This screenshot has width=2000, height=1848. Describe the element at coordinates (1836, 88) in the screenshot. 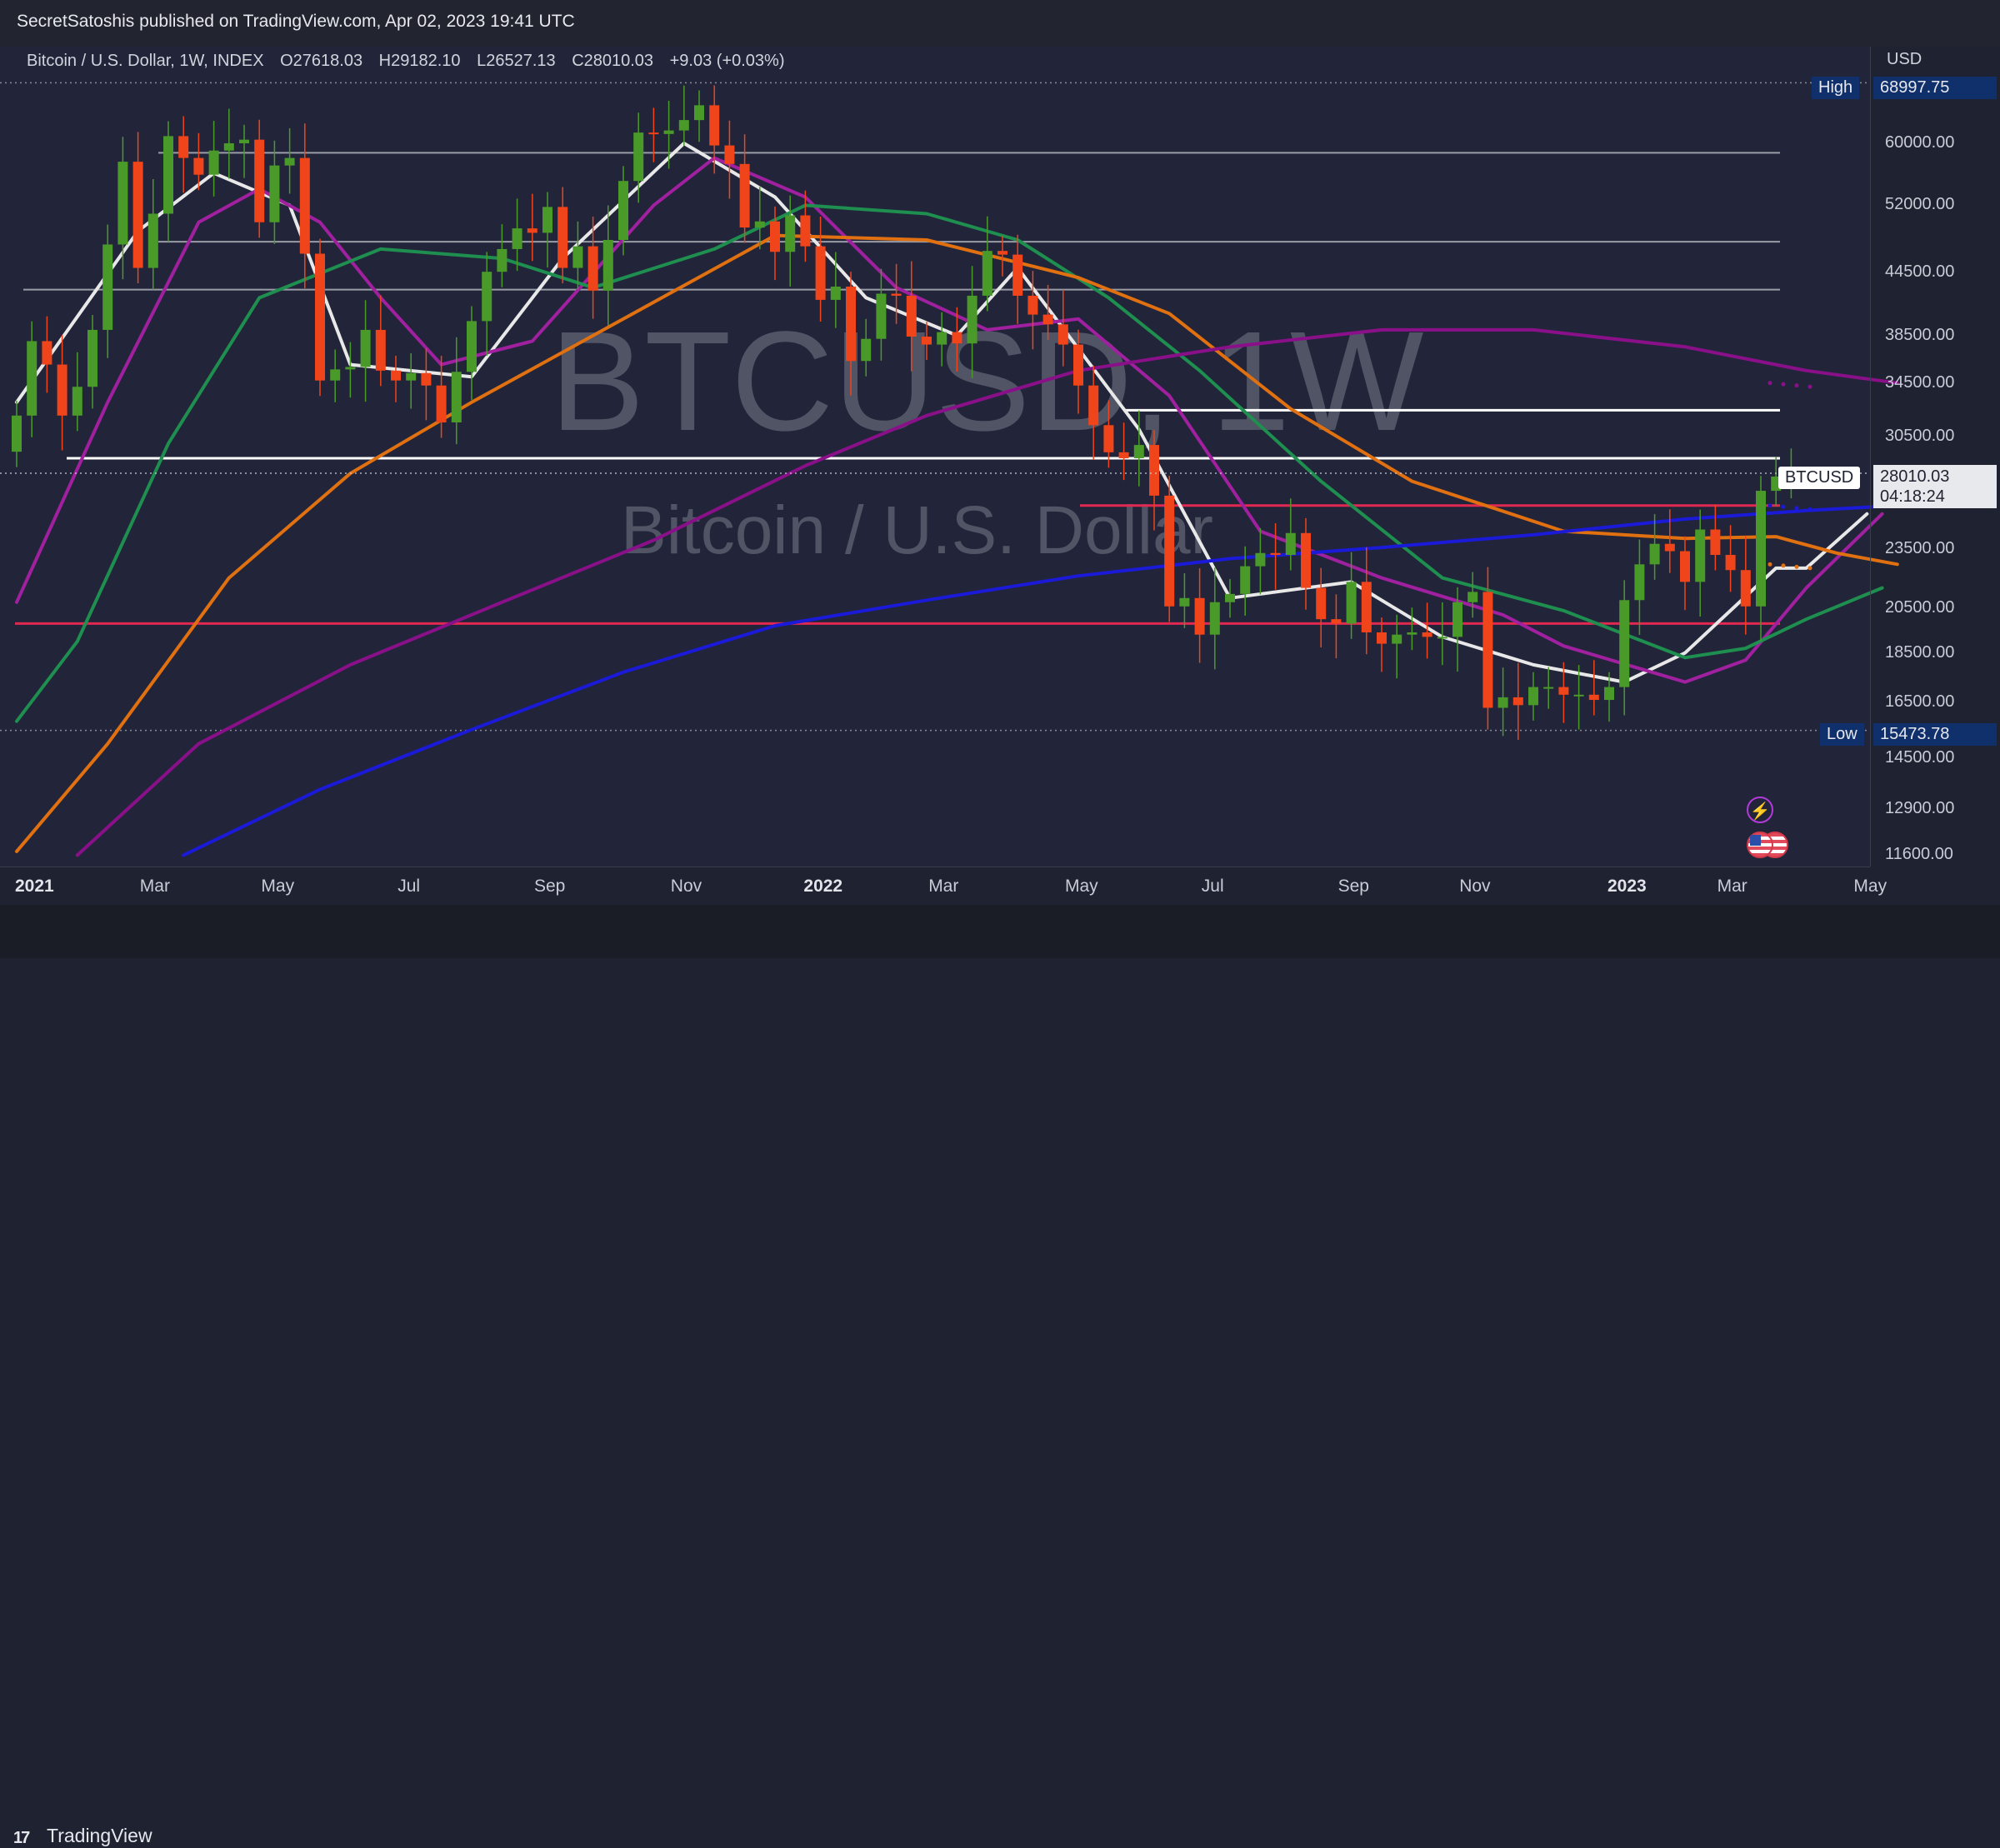

I see `high-label: High` at that location.